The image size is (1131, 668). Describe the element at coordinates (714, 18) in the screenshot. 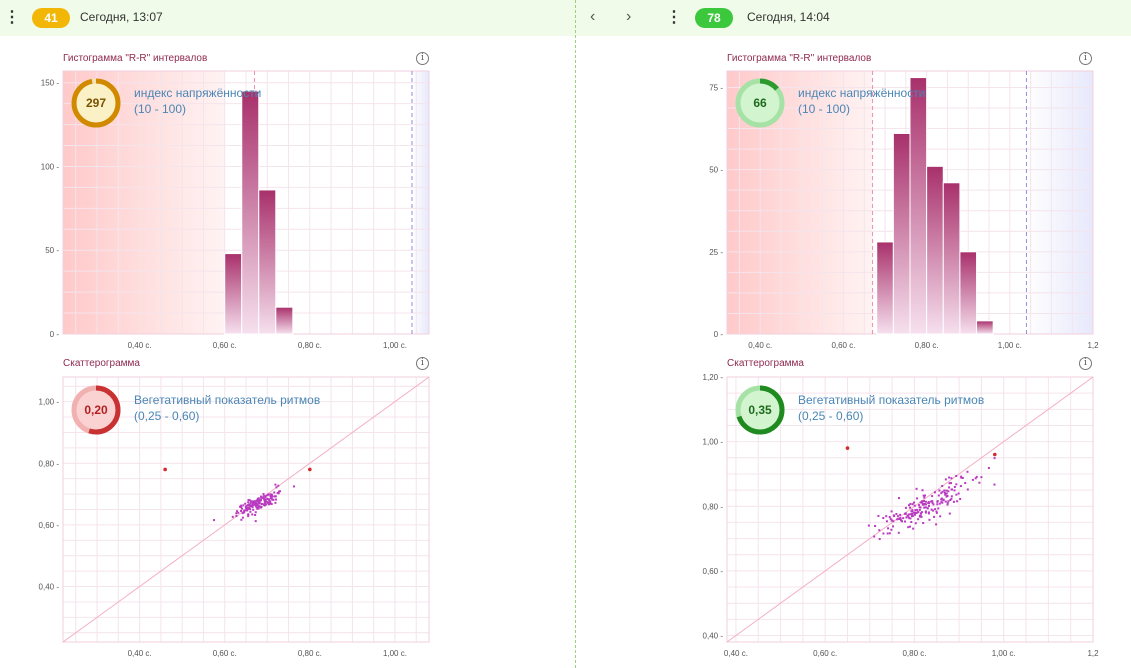

I see `score-badge: 78` at that location.